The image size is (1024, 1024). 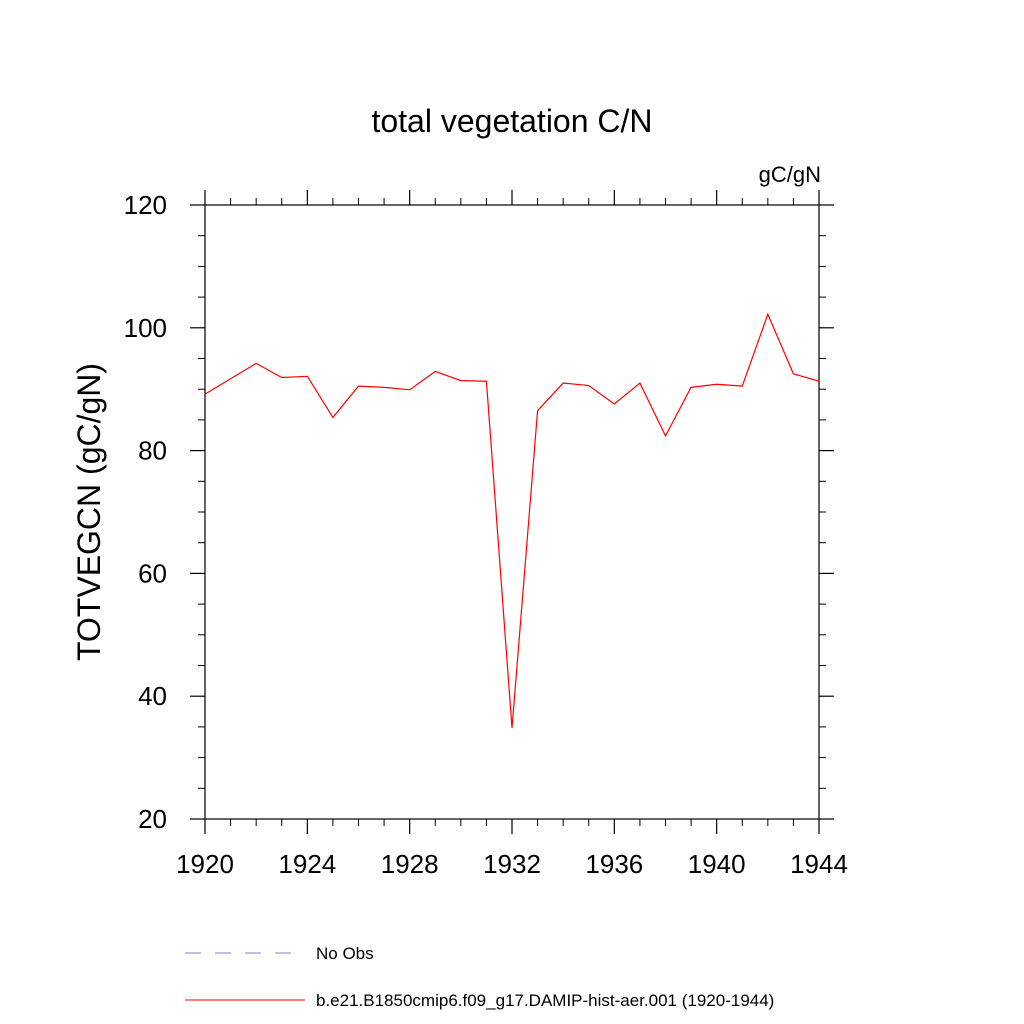 I want to click on y-tick-label: 40, so click(x=152, y=696).